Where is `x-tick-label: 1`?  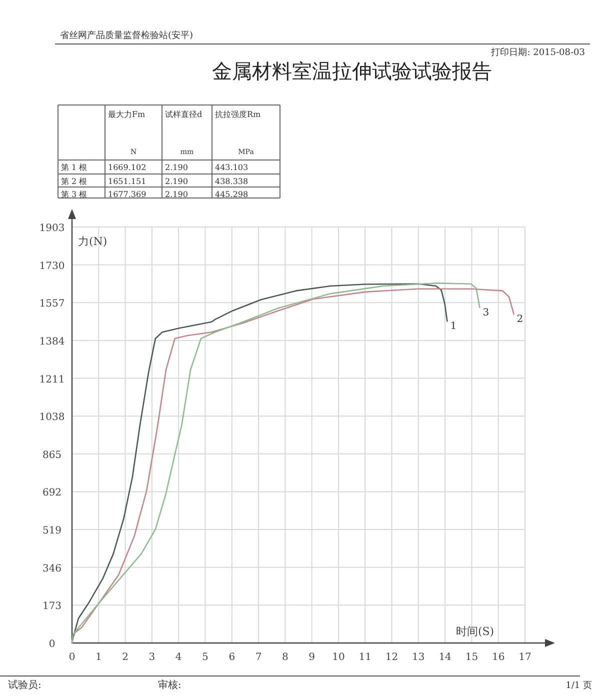 x-tick-label: 1 is located at coordinates (98, 657).